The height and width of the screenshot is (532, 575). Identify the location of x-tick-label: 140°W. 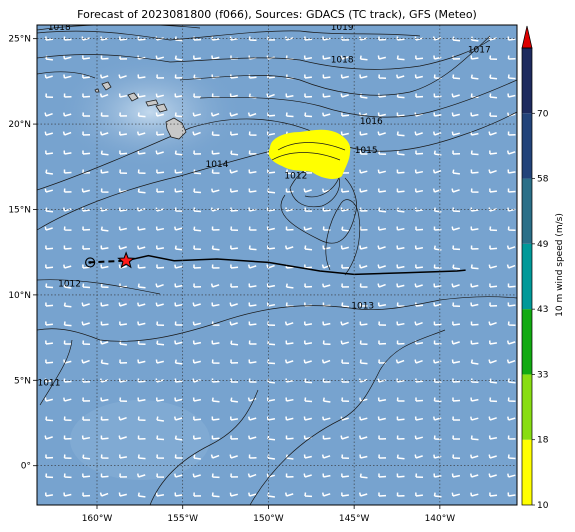
(440, 519).